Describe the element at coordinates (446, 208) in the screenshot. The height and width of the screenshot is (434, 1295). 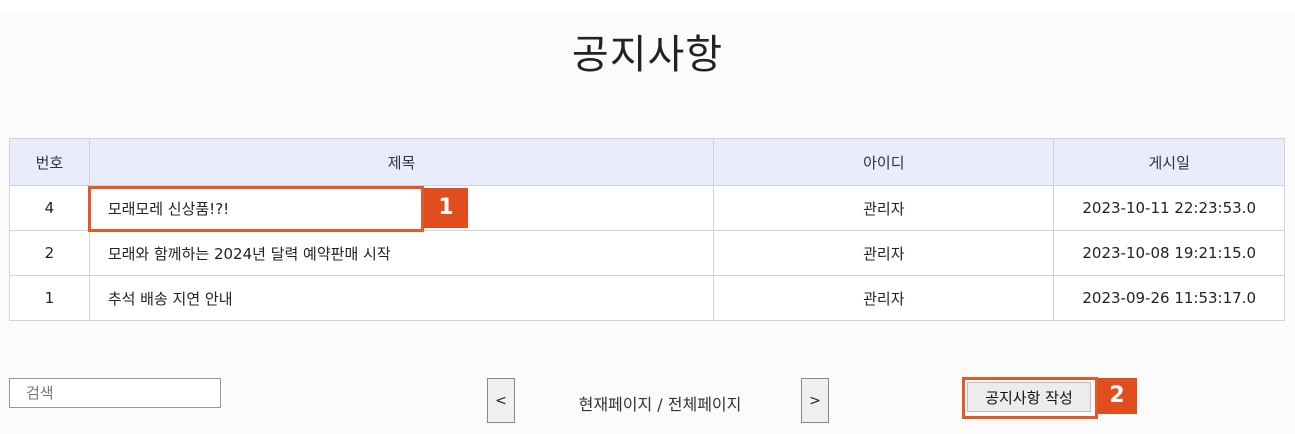
I see `annotation-badge-1: 1` at that location.